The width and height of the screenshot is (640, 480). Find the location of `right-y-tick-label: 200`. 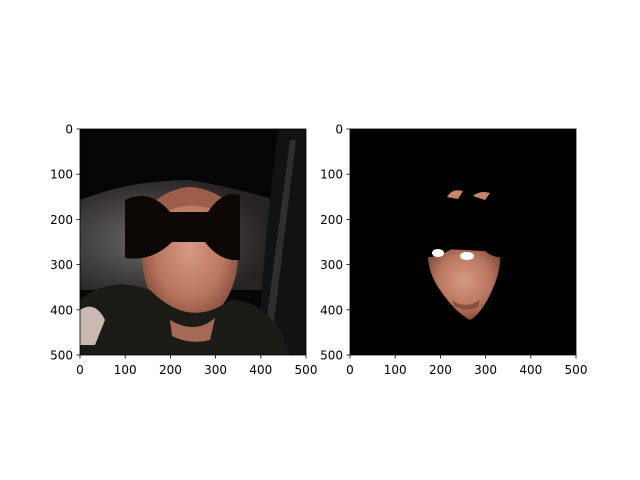

right-y-tick-label: 200 is located at coordinates (331, 220).